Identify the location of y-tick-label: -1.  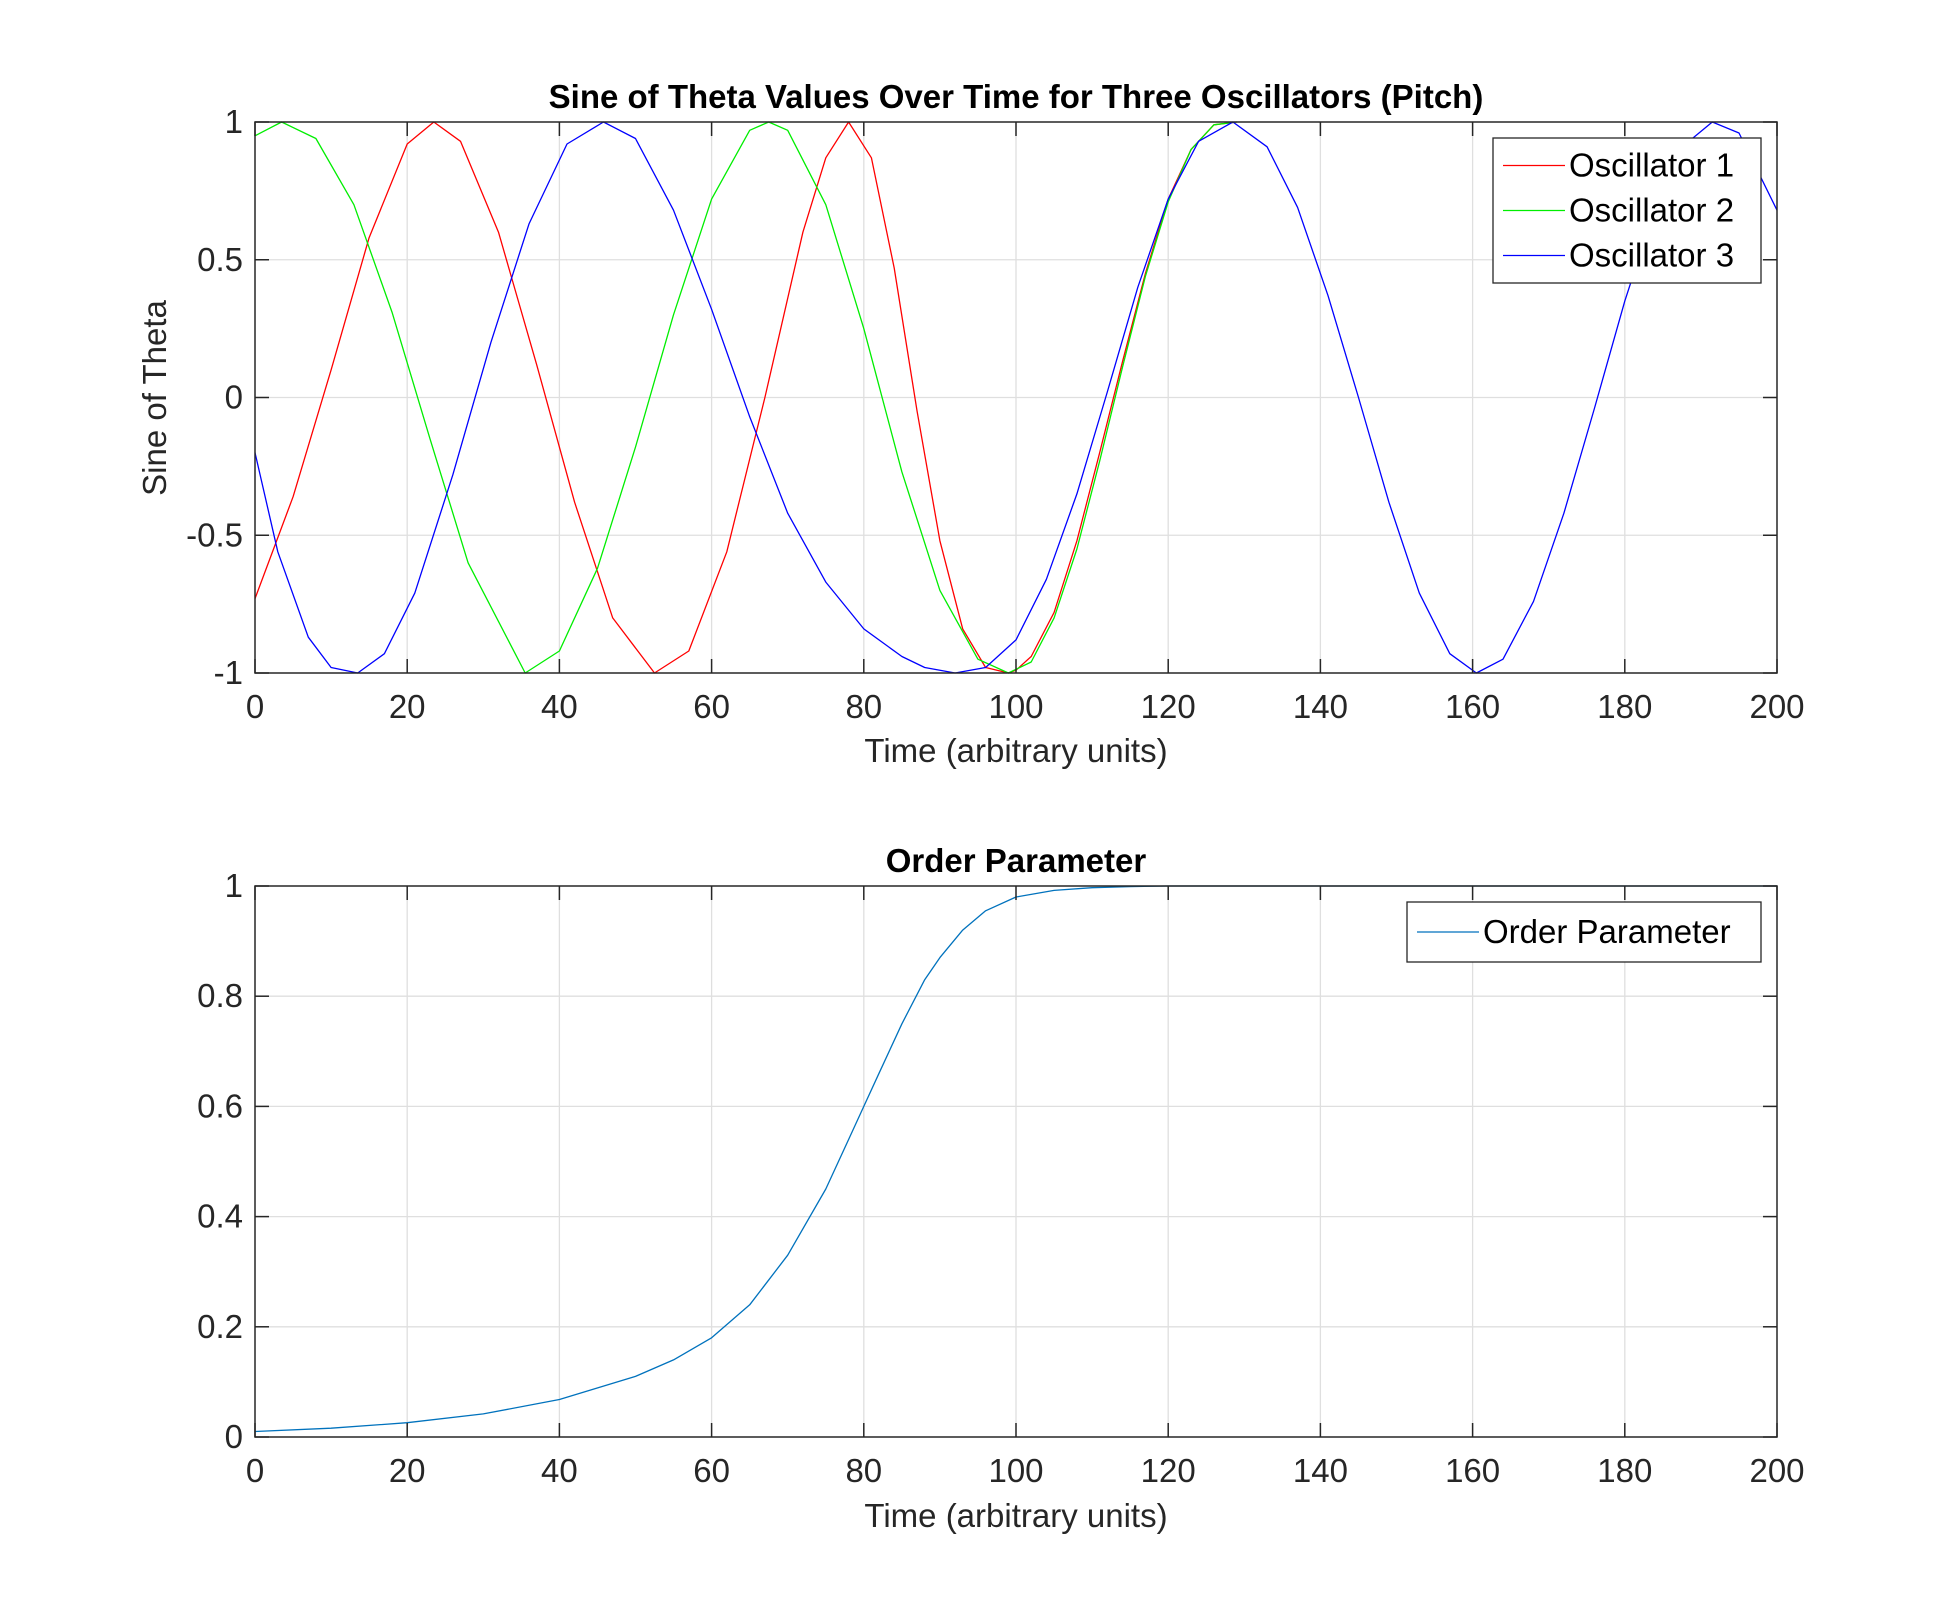
(228, 672).